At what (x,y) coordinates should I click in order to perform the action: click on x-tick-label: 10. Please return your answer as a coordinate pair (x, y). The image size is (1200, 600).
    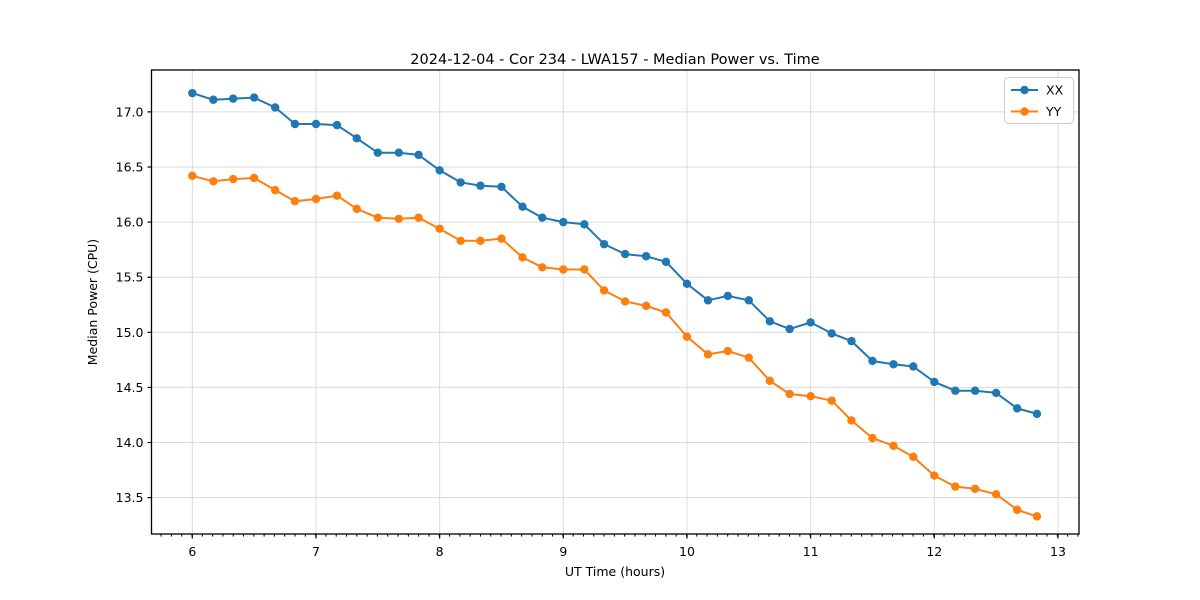
    Looking at the image, I should click on (687, 551).